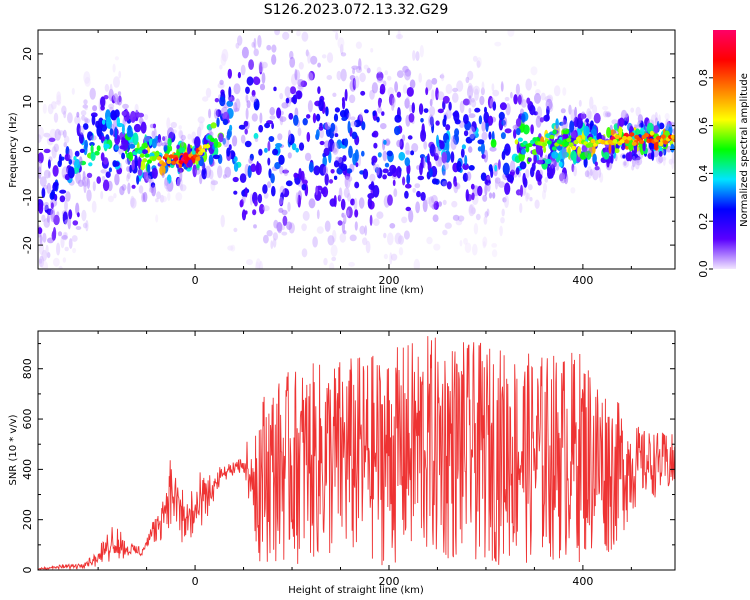 The height and width of the screenshot is (600, 750). Describe the element at coordinates (13, 150) in the screenshot. I see `spectrogram-y-axis-label: Frequency (Hz)` at that location.